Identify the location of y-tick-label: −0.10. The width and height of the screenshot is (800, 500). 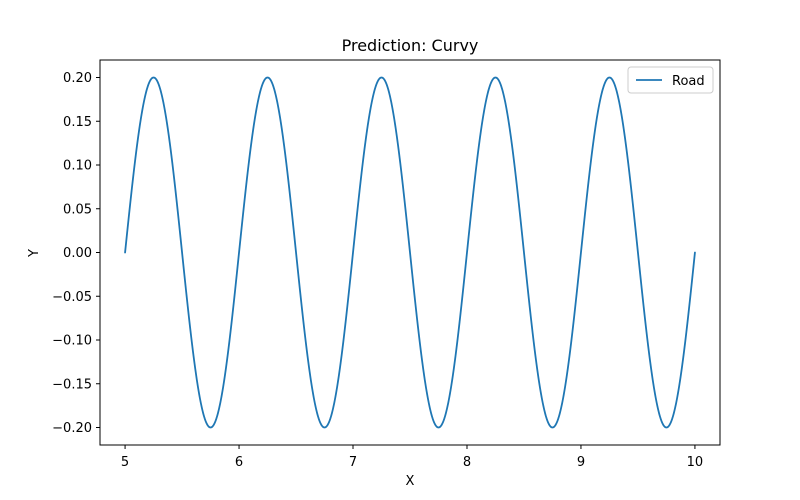
(72, 341).